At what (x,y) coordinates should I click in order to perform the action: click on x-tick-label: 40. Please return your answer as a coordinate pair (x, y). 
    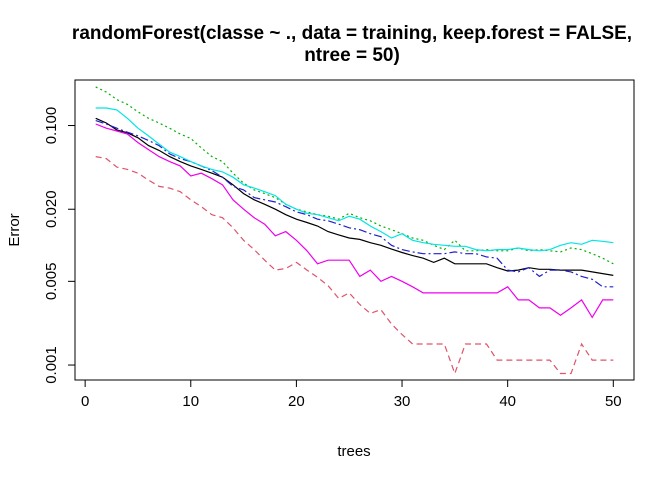
    Looking at the image, I should click on (507, 401).